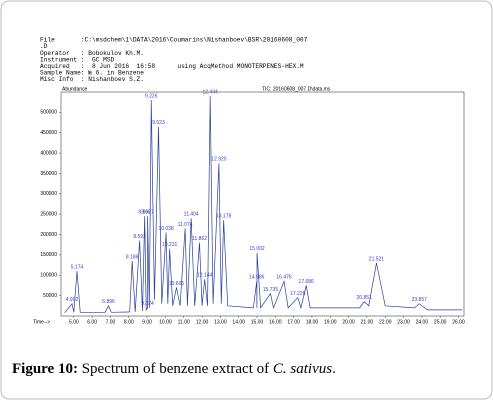 The image size is (493, 415). What do you see at coordinates (170, 245) in the screenshot?
I see `peak-label: 10.231` at bounding box center [170, 245].